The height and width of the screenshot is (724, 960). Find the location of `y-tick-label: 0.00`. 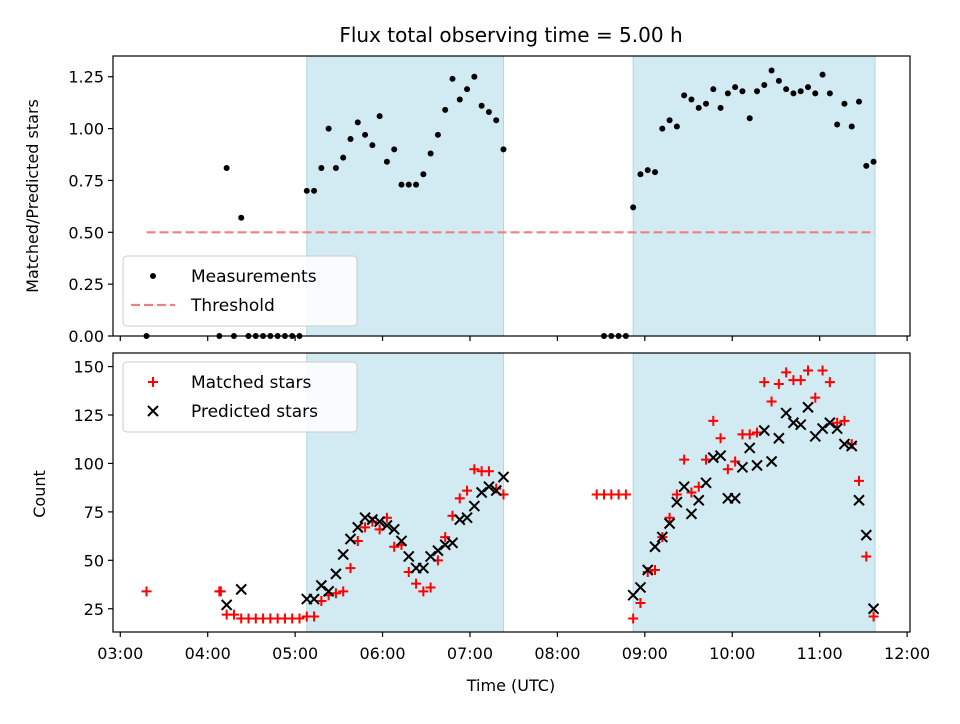

y-tick-label: 0.00 is located at coordinates (86, 336).